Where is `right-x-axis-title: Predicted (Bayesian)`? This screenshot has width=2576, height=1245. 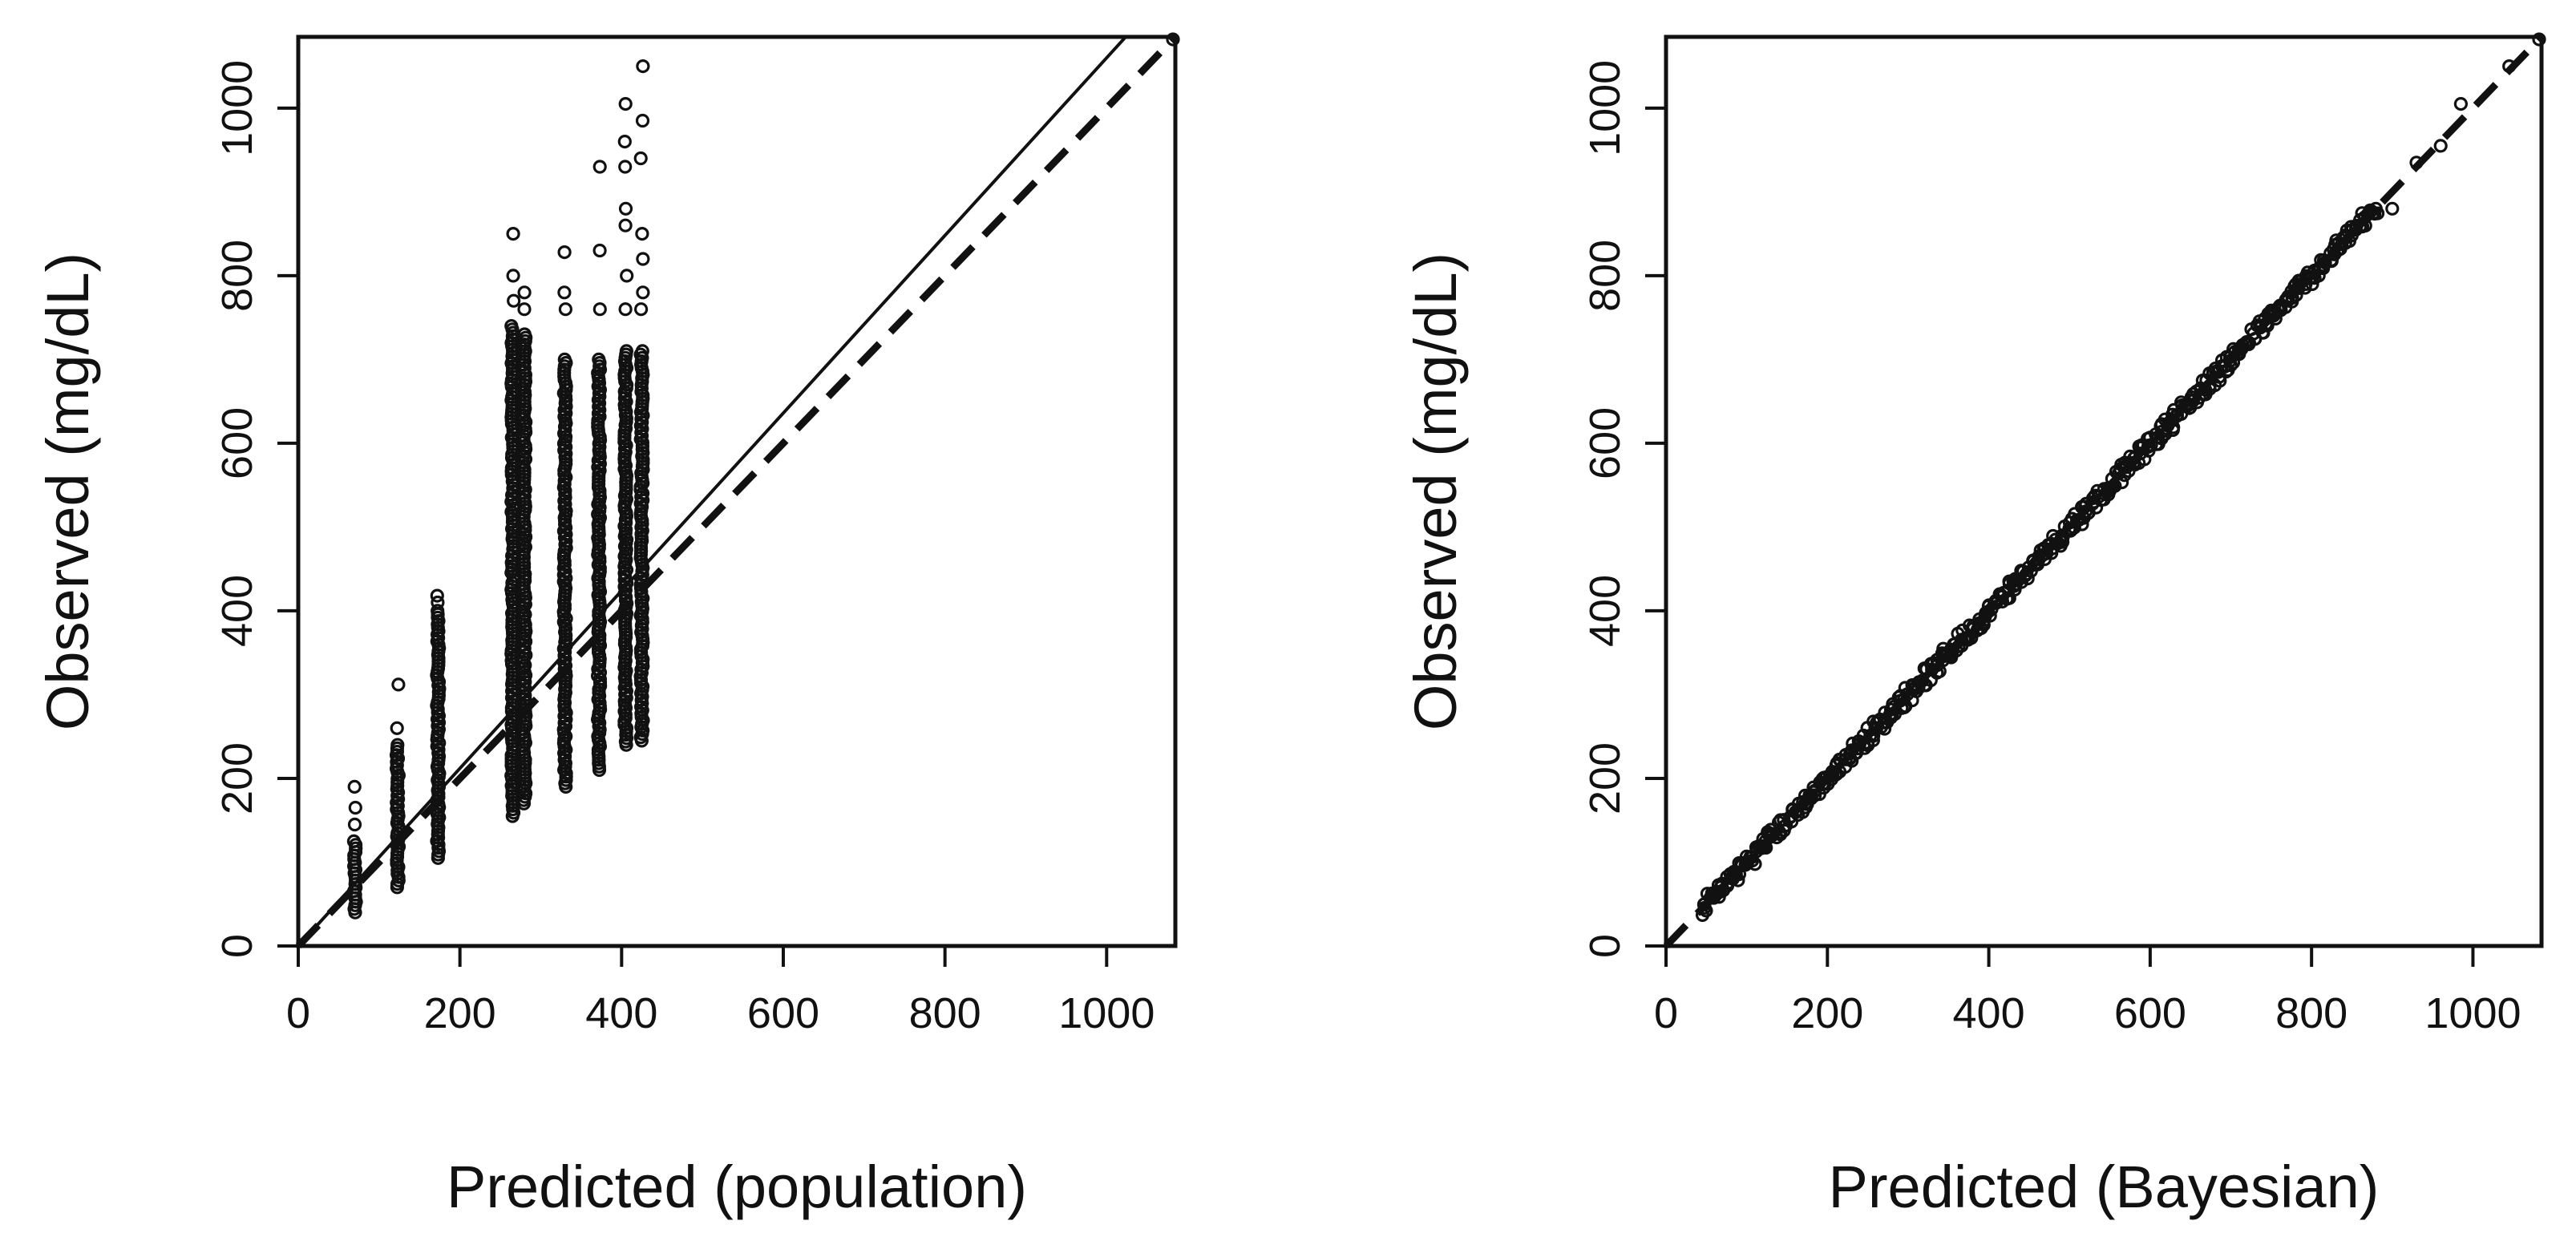
right-x-axis-title: Predicted (Bayesian) is located at coordinates (2104, 1187).